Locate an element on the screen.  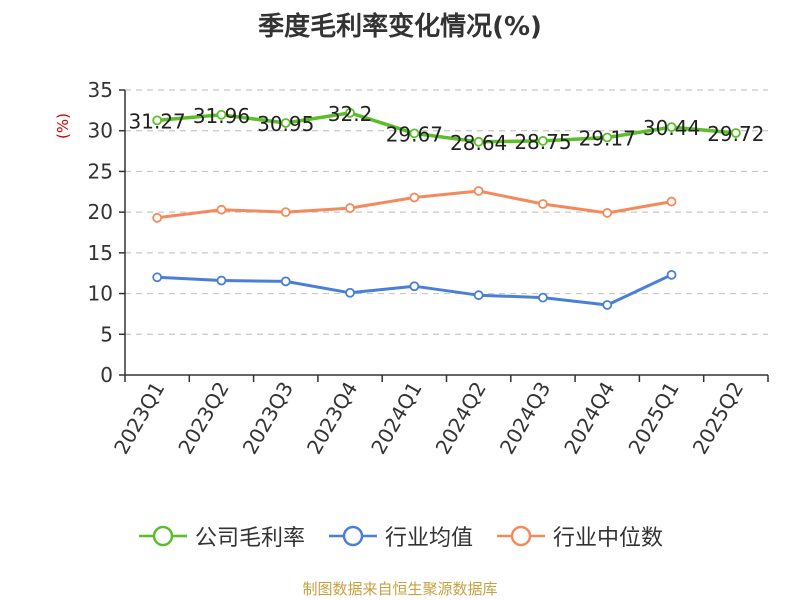
legend-label: 行业均值 is located at coordinates (428, 538).